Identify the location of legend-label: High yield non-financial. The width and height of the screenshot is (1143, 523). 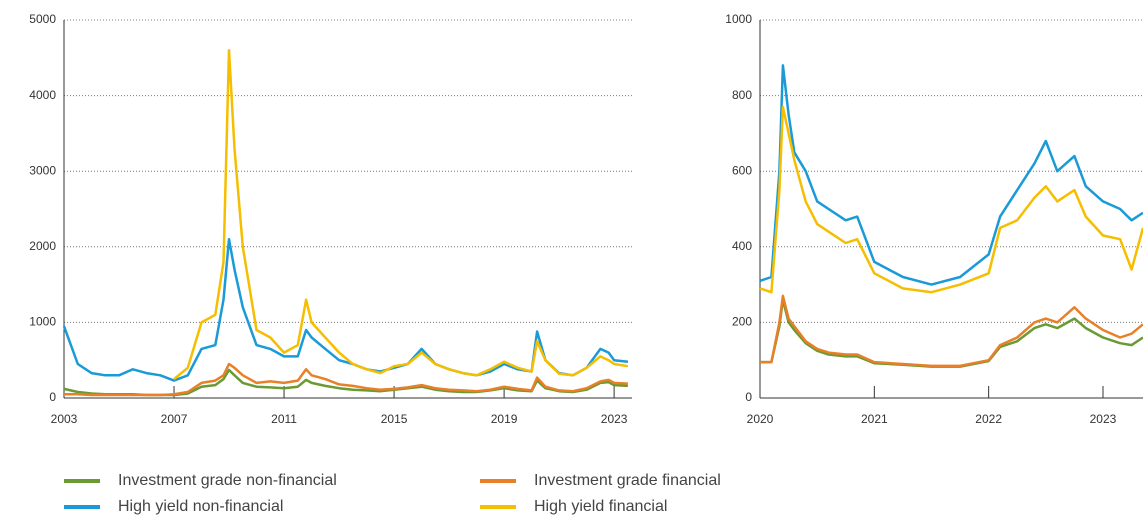
(200, 506).